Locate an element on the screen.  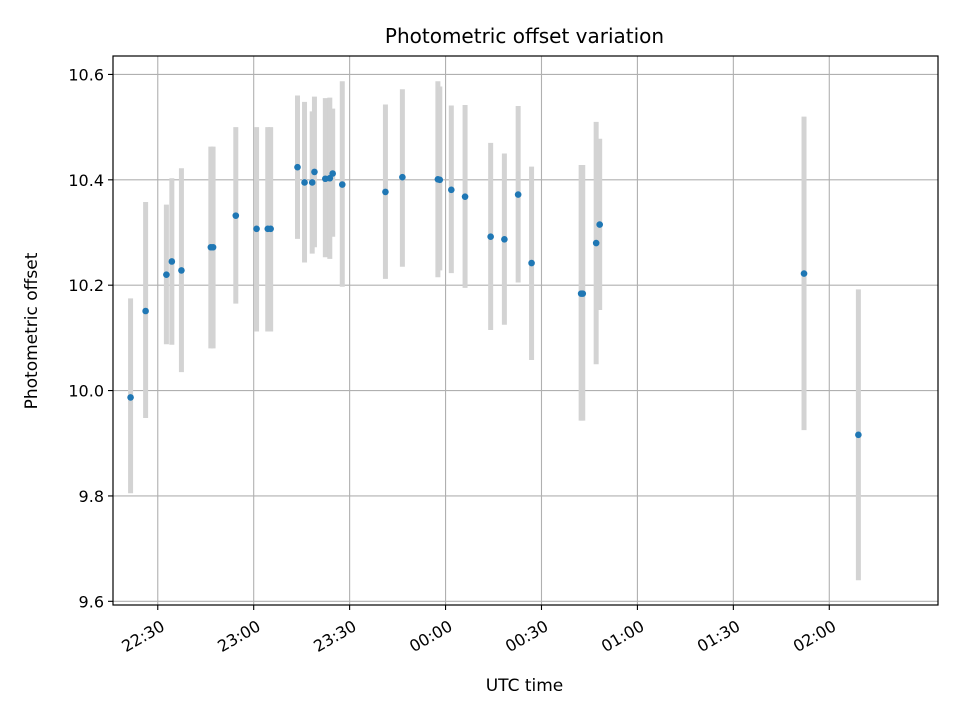
y-tick-label: 10.2 is located at coordinates (86, 285).